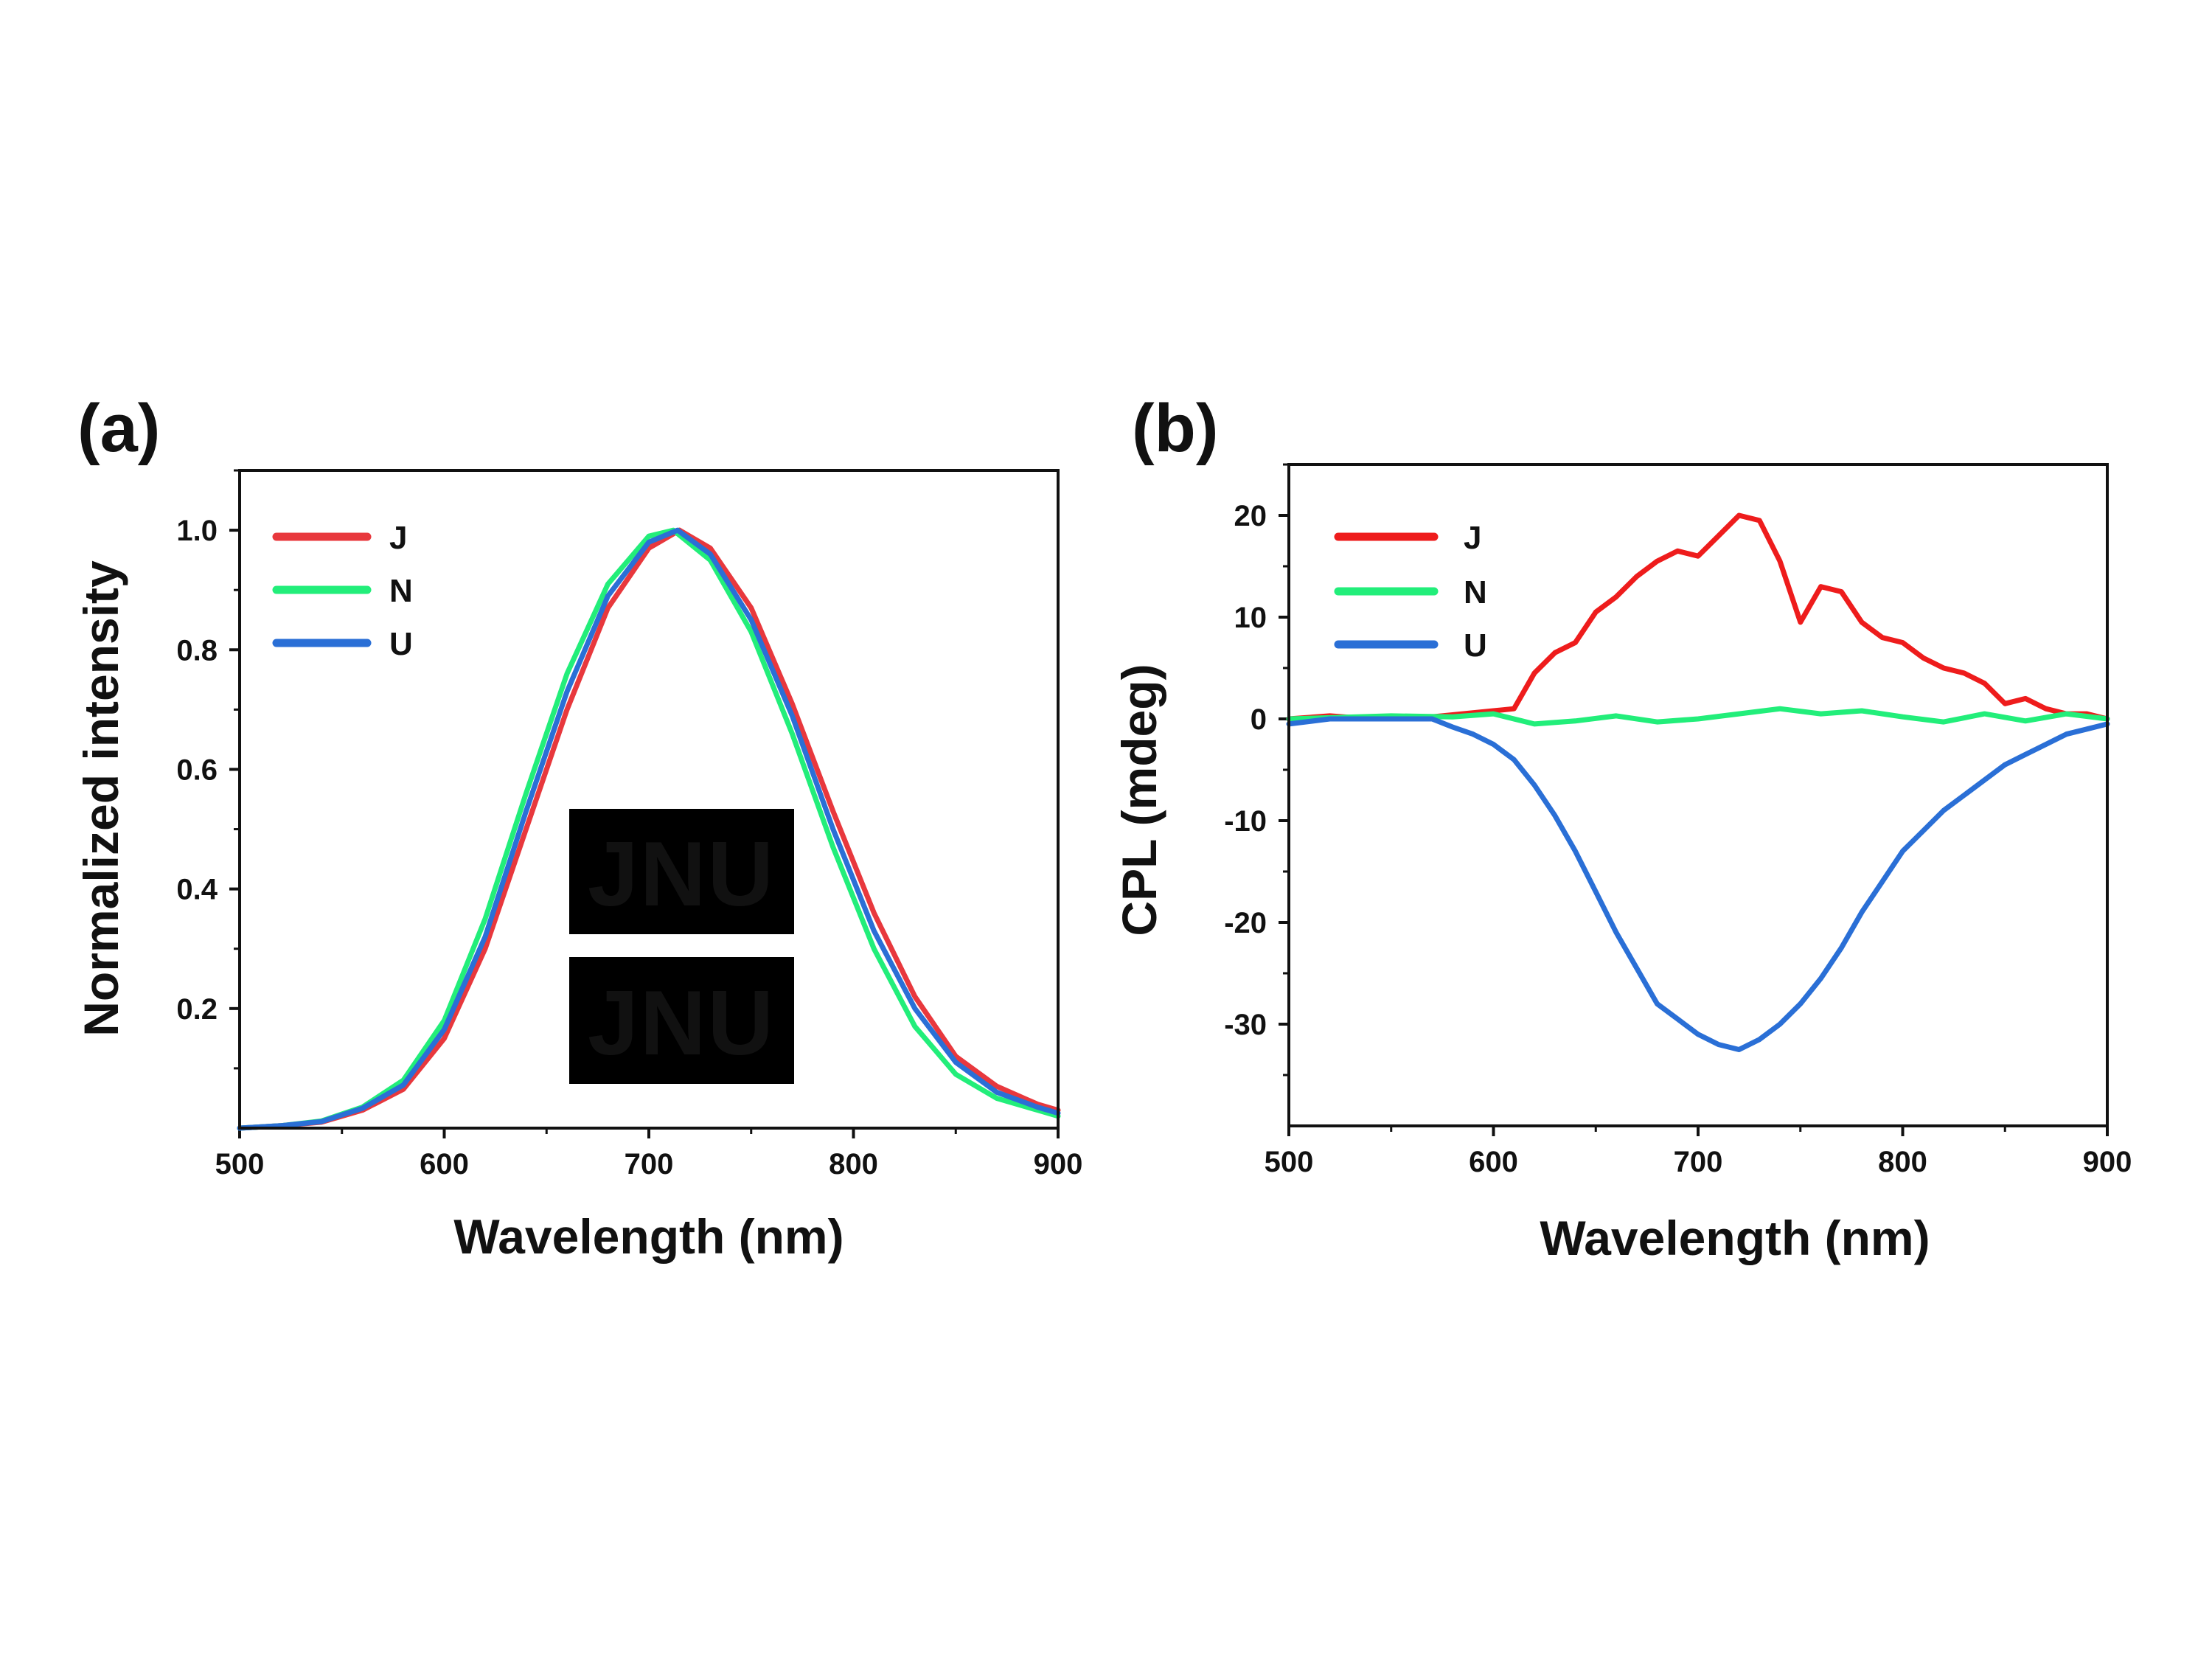 This screenshot has width=2212, height=1659. What do you see at coordinates (1410, 592) in the screenshot?
I see `panel-b-legend: J N U` at bounding box center [1410, 592].